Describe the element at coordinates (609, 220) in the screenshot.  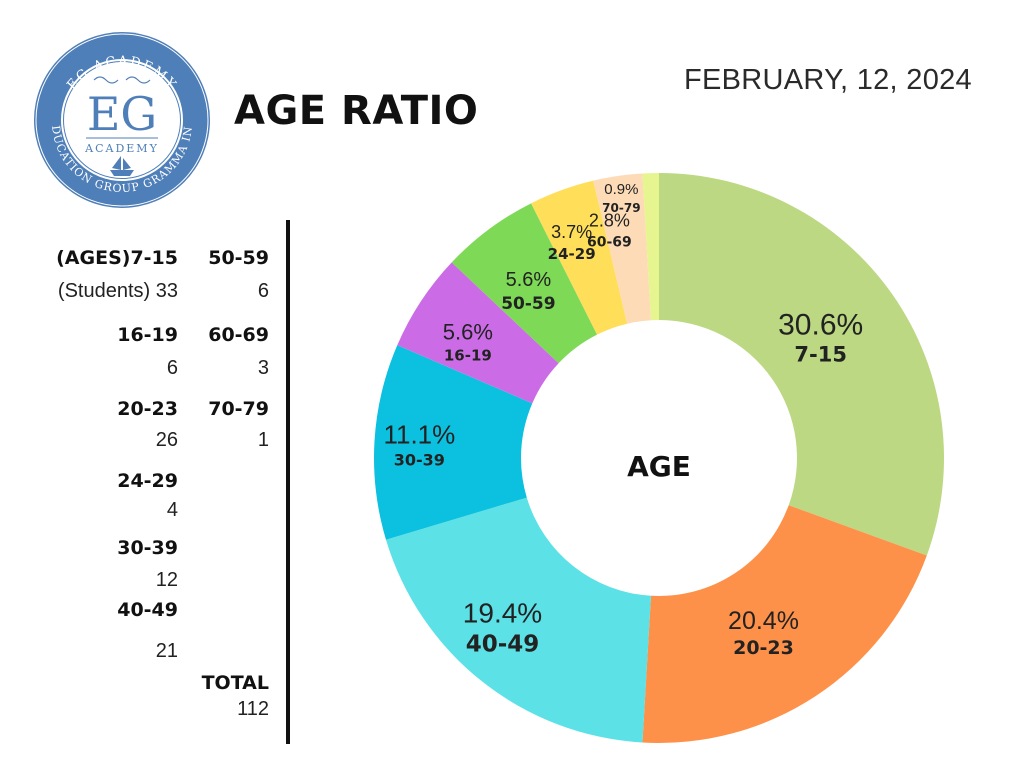
I see `slice-pct-label-60-69: 2.8%` at that location.